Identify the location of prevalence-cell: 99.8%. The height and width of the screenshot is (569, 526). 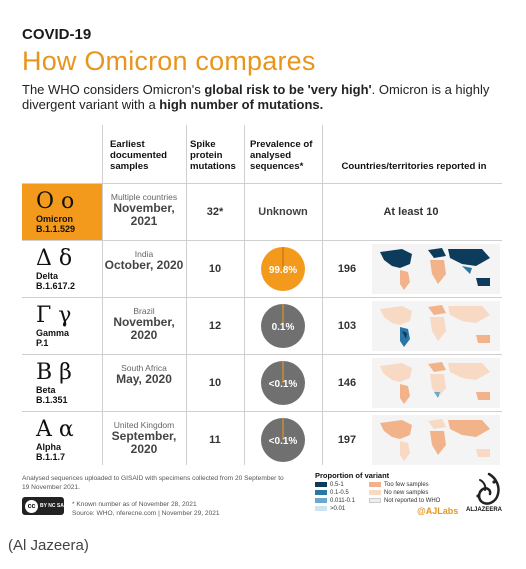
(283, 269).